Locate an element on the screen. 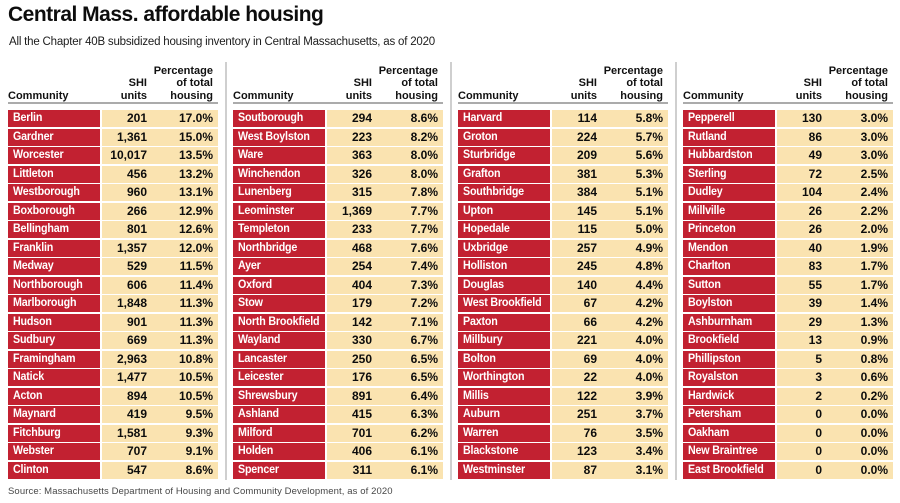  table-row: Holden 406 6.1% is located at coordinates (338, 451).